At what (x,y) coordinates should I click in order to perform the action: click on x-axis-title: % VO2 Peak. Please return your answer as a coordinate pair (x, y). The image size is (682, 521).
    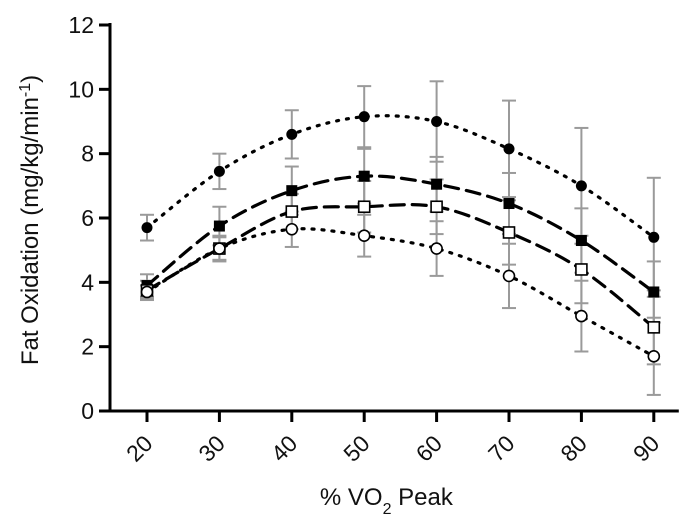
    Looking at the image, I should click on (387, 501).